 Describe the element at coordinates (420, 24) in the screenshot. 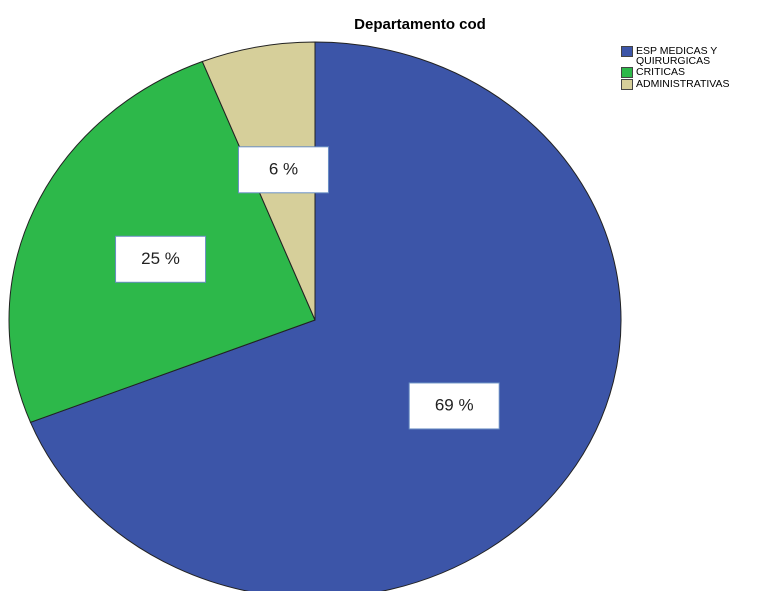

I see `chart-title: Departamento cod` at that location.